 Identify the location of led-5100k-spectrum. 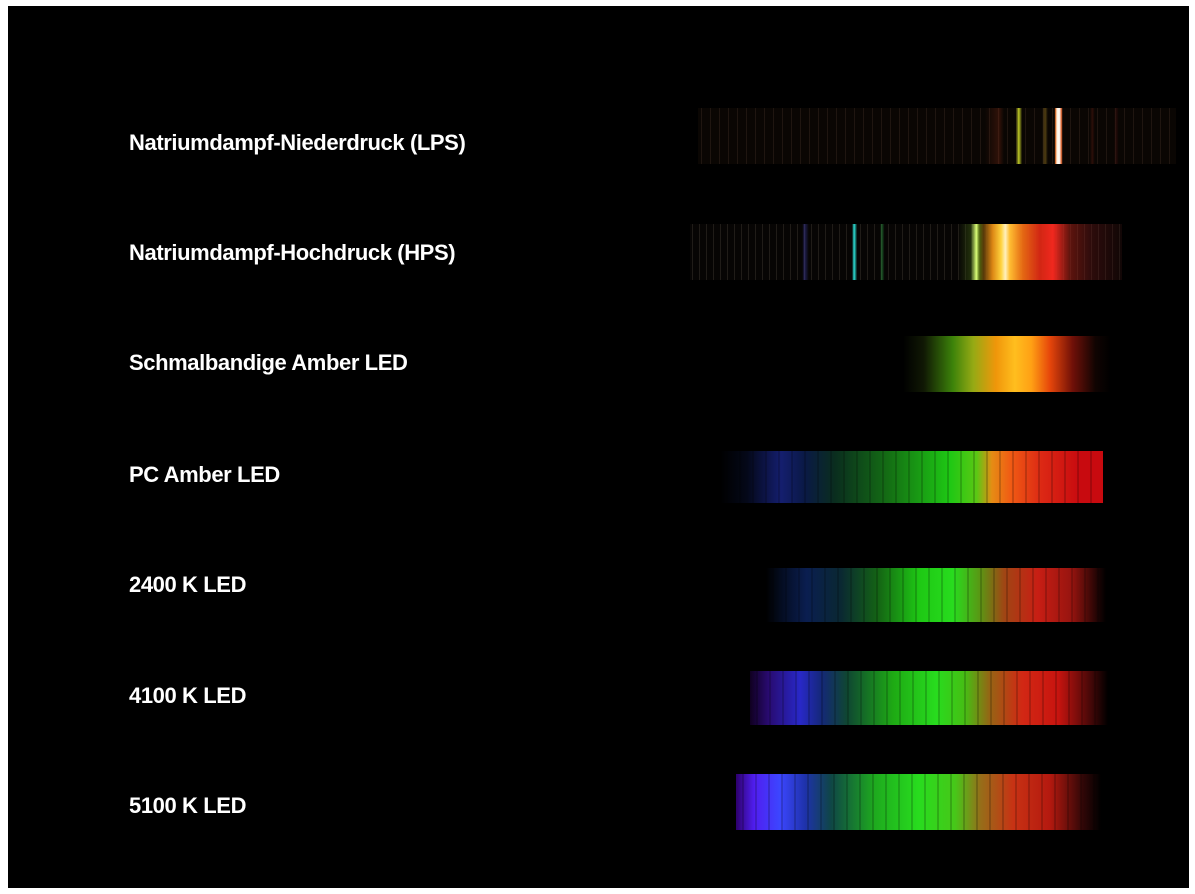
(918, 802).